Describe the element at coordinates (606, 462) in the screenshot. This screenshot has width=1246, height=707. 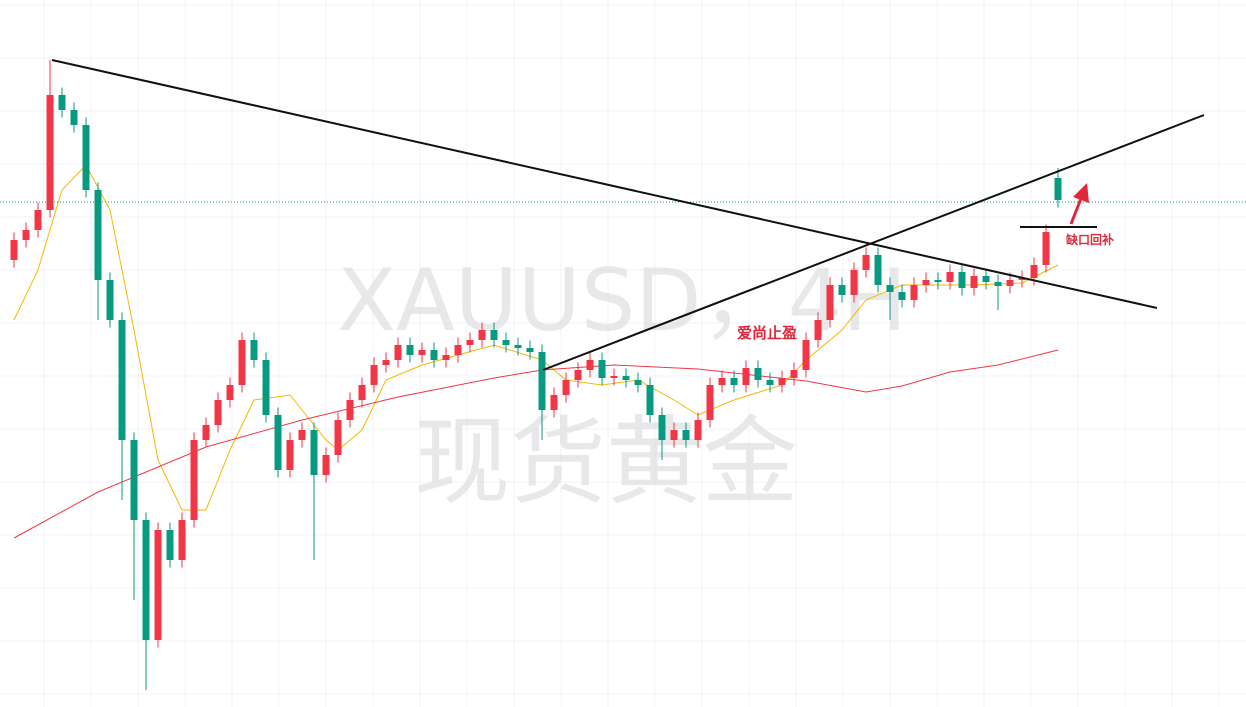
I see `watermark-name: 现货黄金` at that location.